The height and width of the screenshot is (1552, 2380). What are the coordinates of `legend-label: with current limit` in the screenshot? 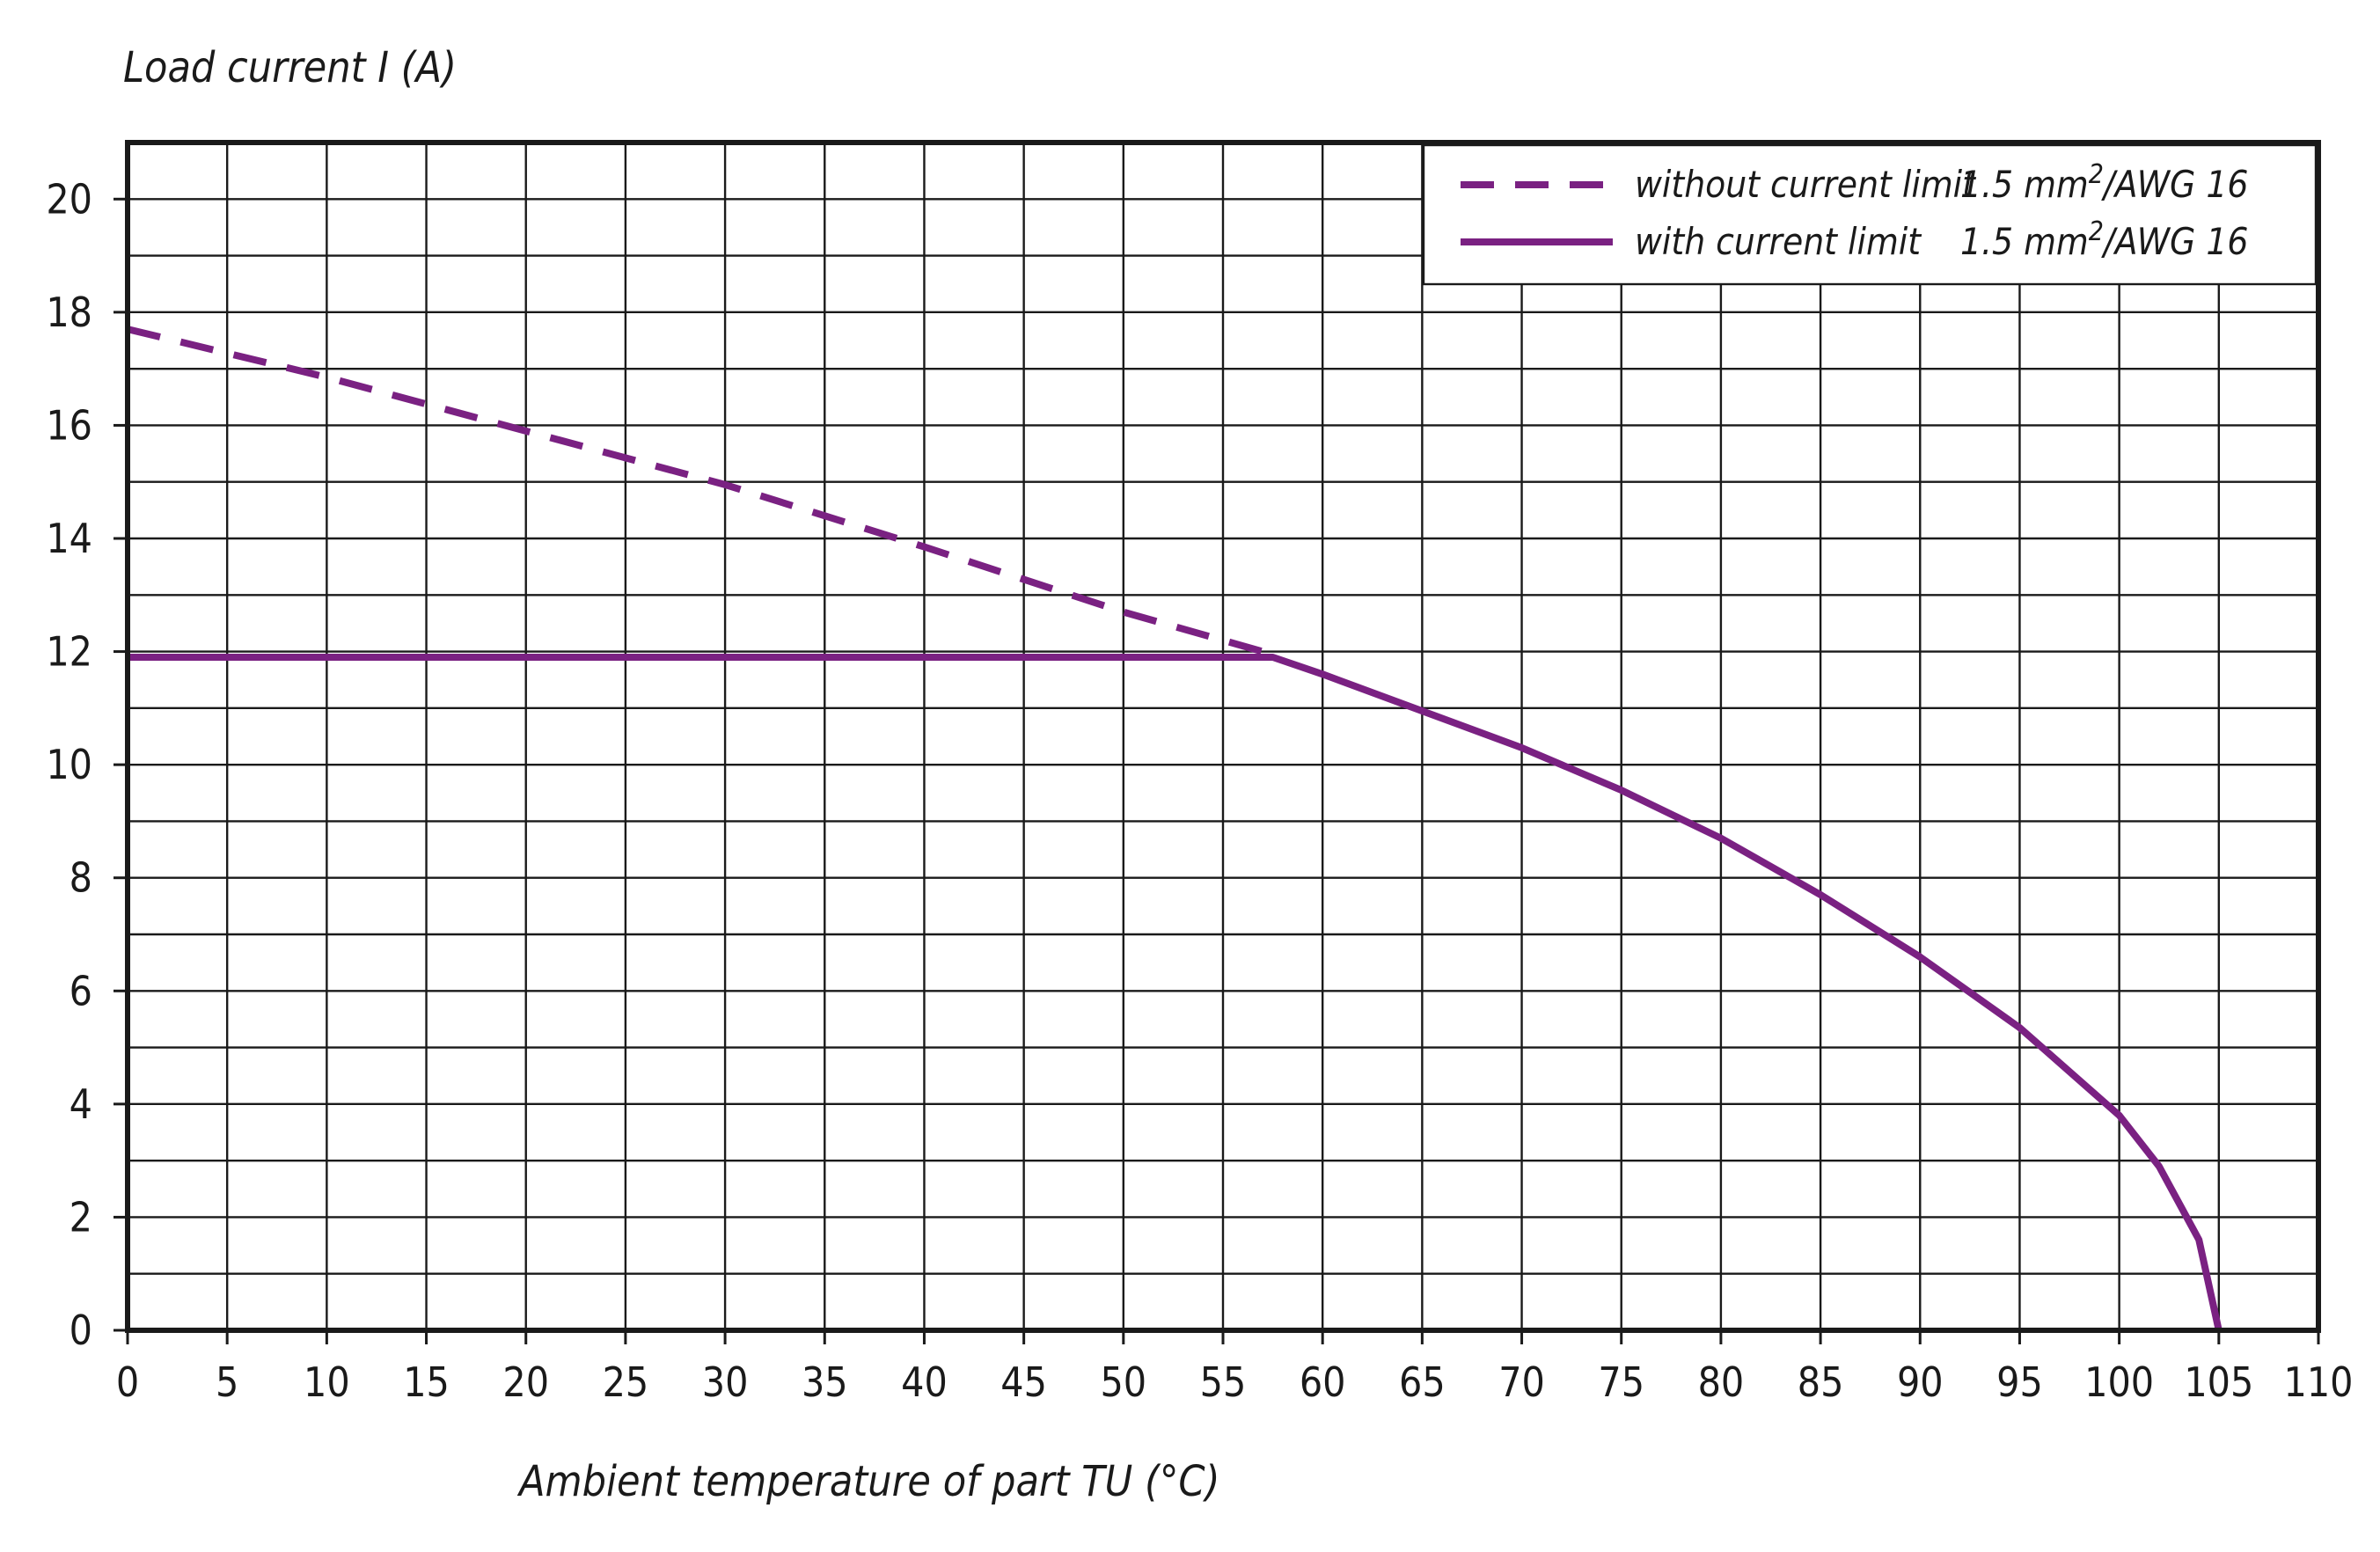 It's located at (1778, 241).